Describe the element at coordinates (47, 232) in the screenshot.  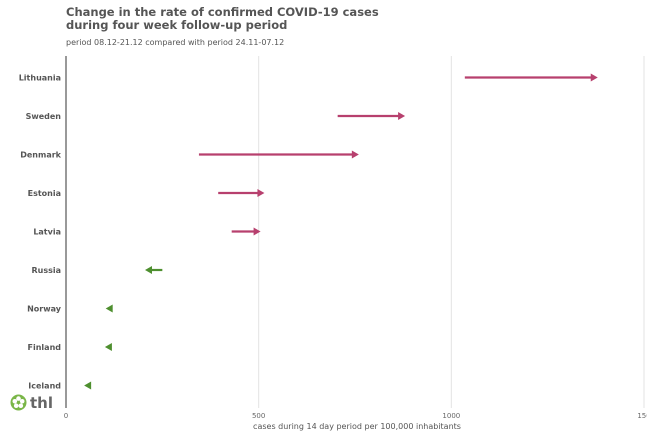
I see `category-label: Latvia` at that location.